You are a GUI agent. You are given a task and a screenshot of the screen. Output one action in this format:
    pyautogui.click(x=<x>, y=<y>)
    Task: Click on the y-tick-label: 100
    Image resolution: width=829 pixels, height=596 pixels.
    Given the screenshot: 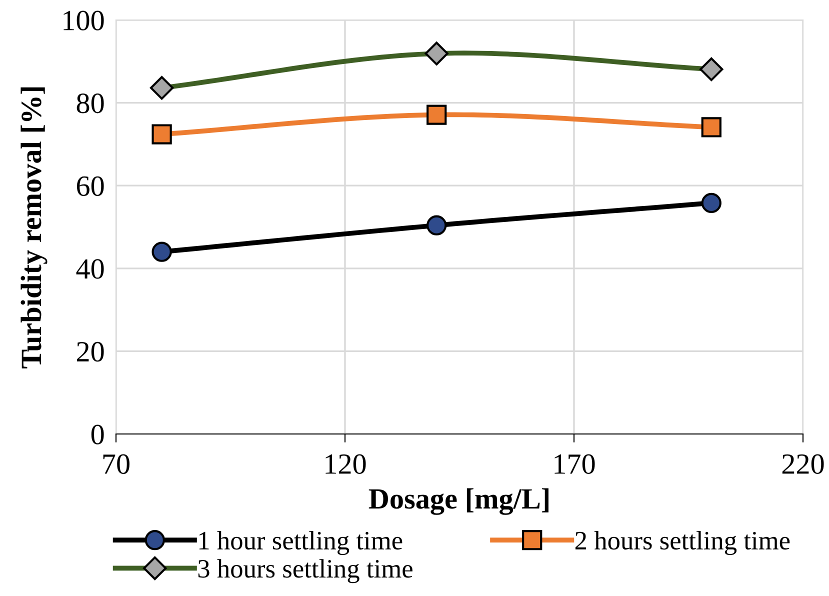 What is the action you would take?
    pyautogui.click(x=84, y=20)
    